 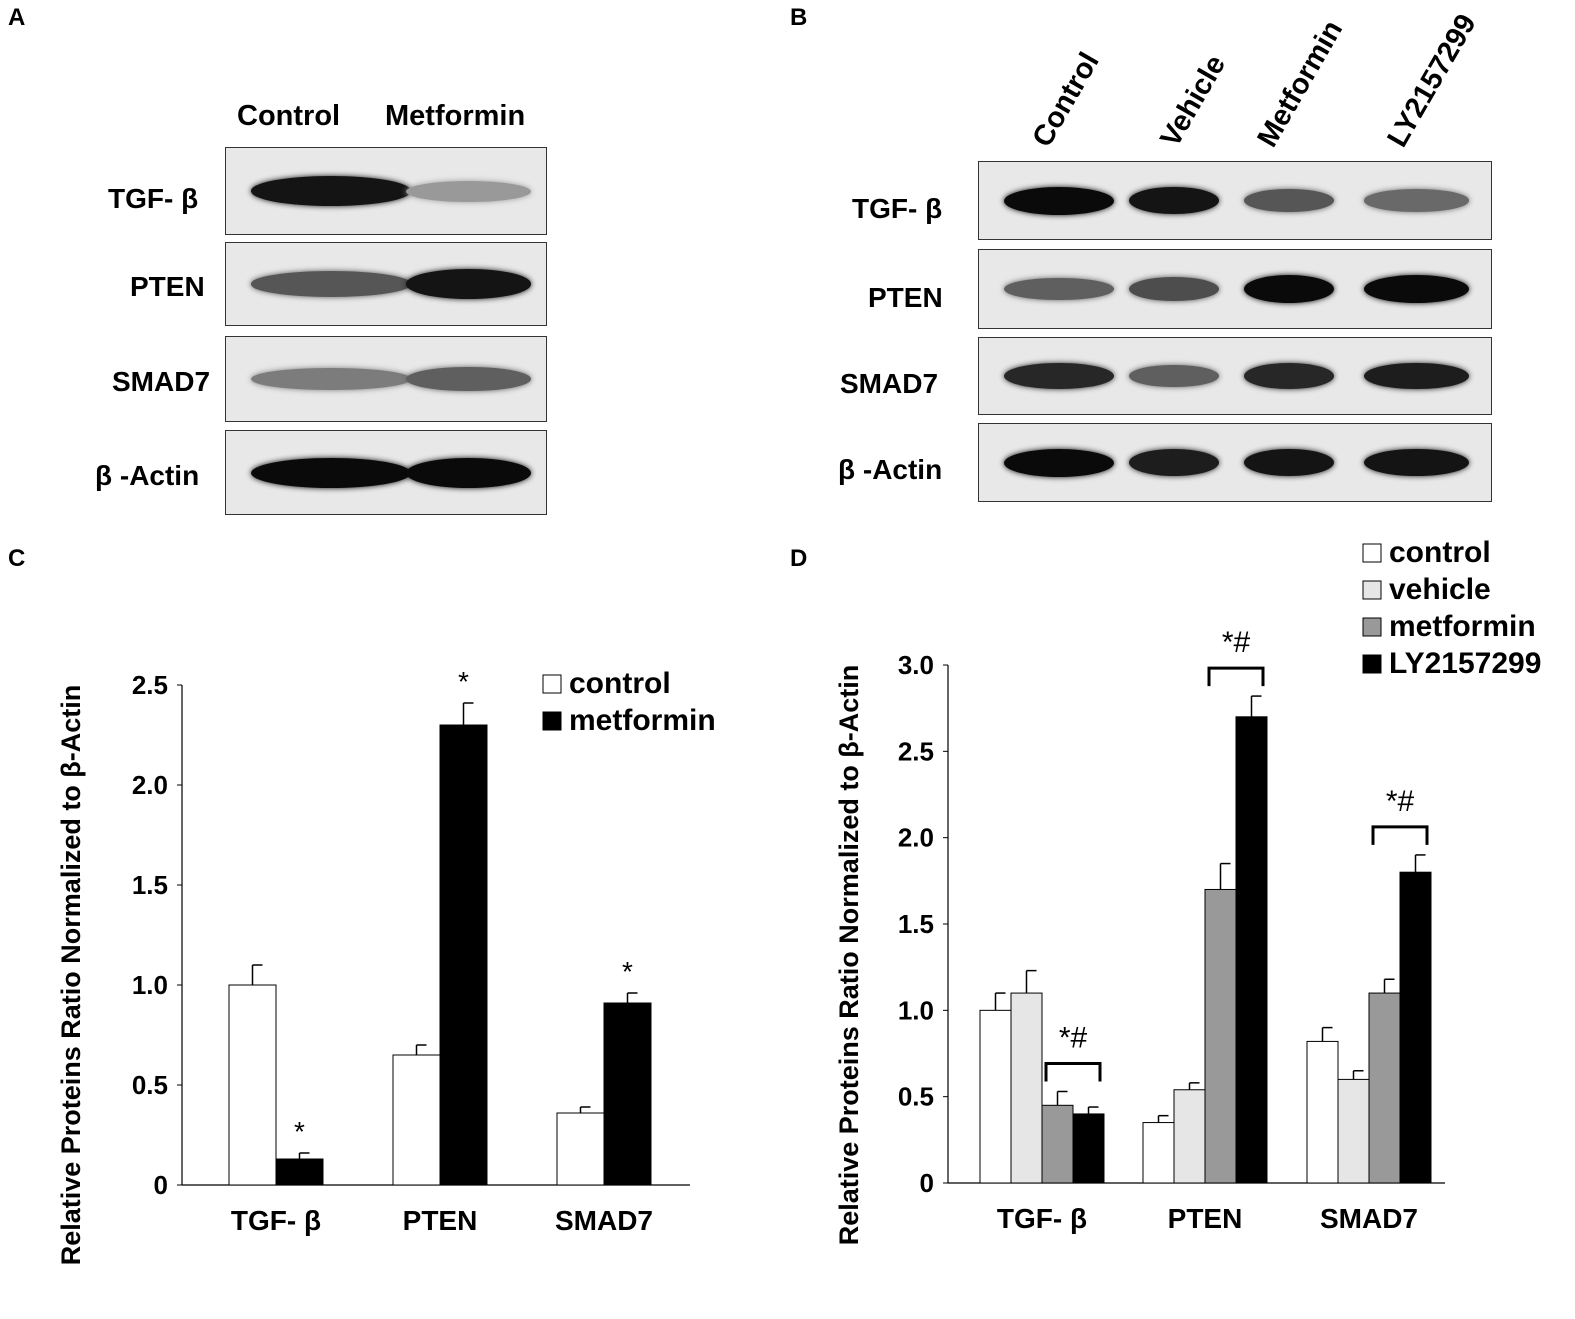 I want to click on y-tick-label: 2.0, so click(x=916, y=838).